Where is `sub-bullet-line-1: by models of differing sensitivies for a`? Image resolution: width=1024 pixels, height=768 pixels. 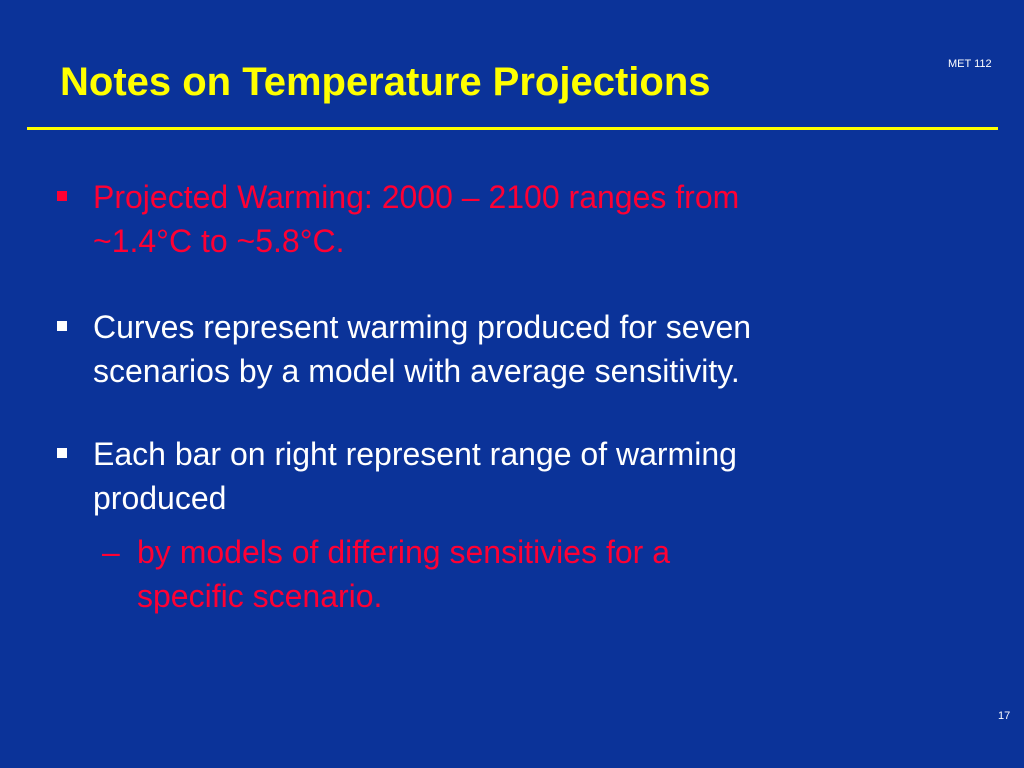
sub-bullet-line-1: by models of differing sensitivies for a is located at coordinates (403, 552).